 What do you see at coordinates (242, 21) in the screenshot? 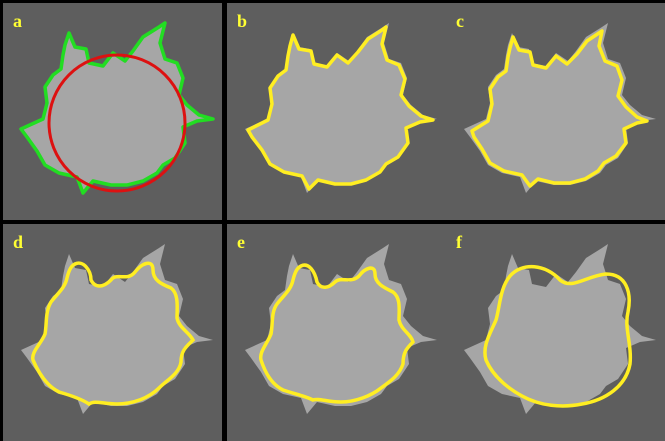
I see `panel-label-b: b` at bounding box center [242, 21].